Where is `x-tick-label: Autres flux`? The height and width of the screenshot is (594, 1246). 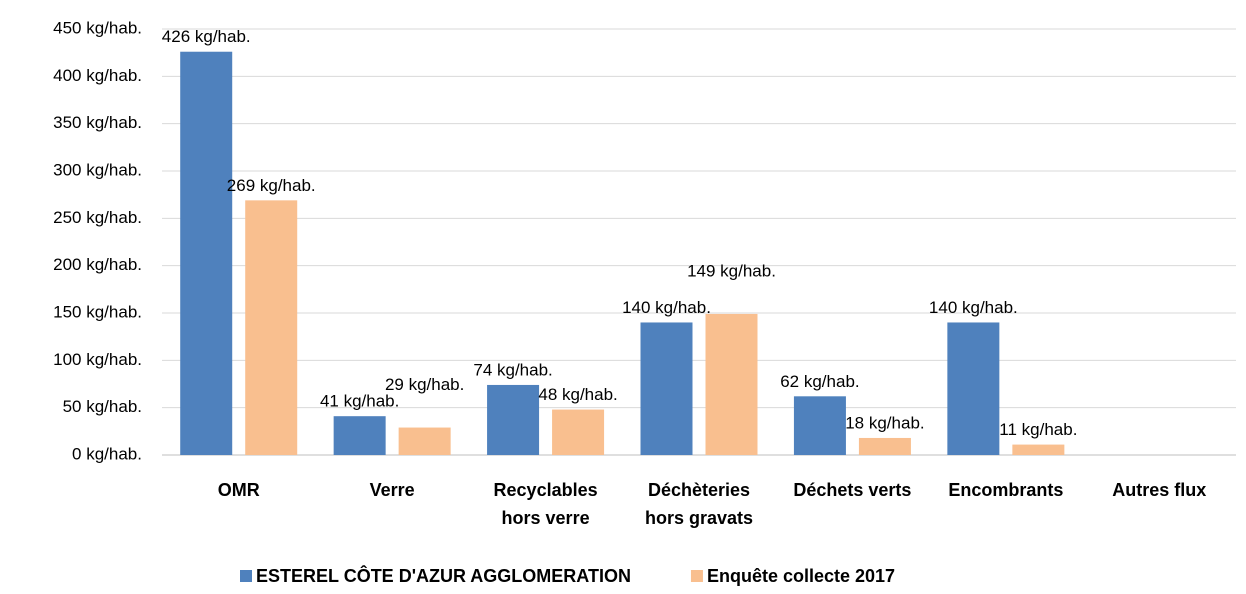
x-tick-label: Autres flux is located at coordinates (1159, 490).